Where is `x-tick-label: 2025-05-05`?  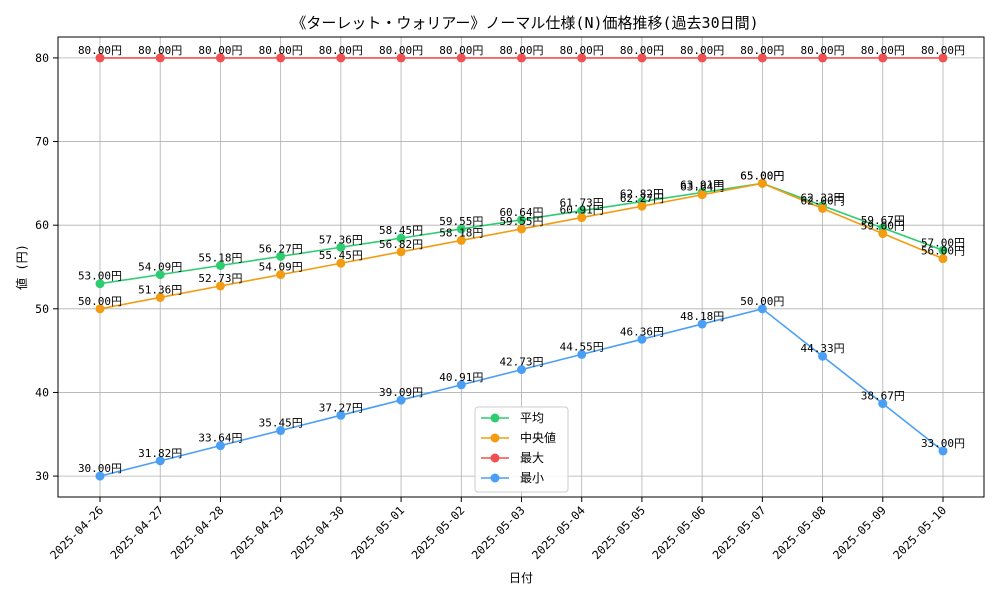 x-tick-label: 2025-05-05 is located at coordinates (618, 532).